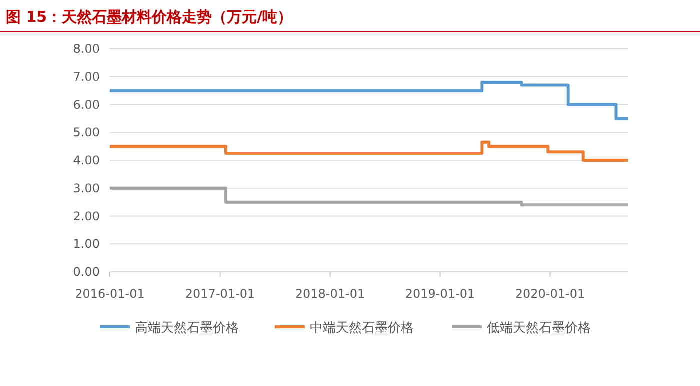 The image size is (700, 386). Describe the element at coordinates (220, 294) in the screenshot. I see `x-tick-label: 2017-01-01` at that location.